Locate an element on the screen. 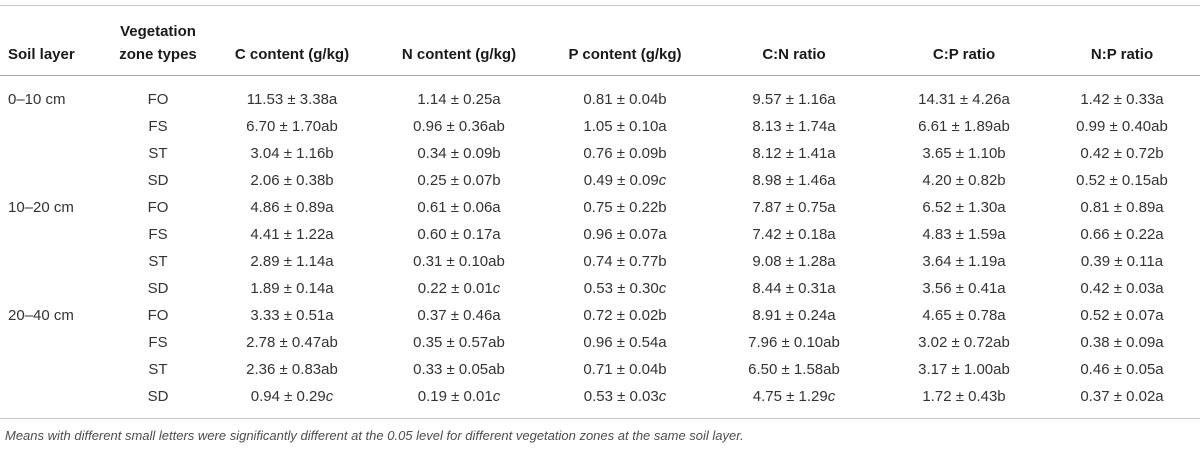 The width and height of the screenshot is (1200, 451). value-cell-n-content: 0.31 ± 0.10ab is located at coordinates (459, 261).